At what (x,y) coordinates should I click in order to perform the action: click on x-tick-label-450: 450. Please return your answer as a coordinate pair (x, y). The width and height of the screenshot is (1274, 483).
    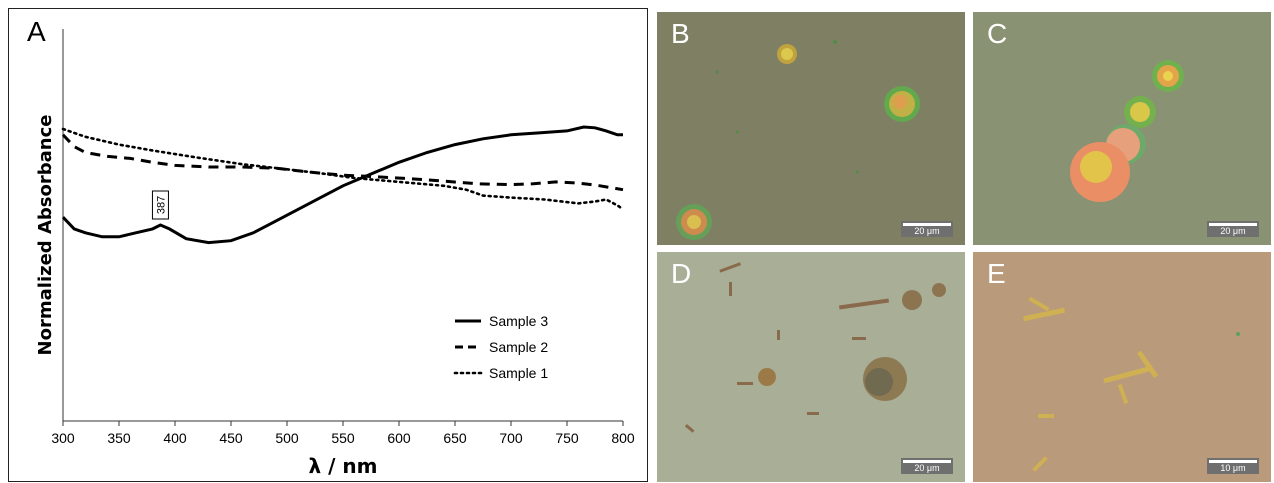
    Looking at the image, I should click on (231, 438).